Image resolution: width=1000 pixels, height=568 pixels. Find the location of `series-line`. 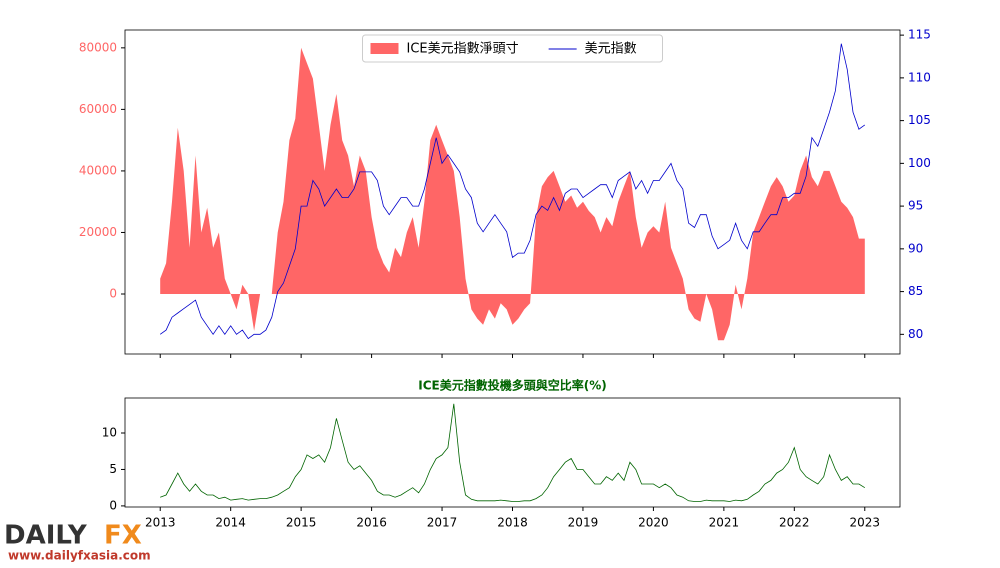

series-line is located at coordinates (513, 452).